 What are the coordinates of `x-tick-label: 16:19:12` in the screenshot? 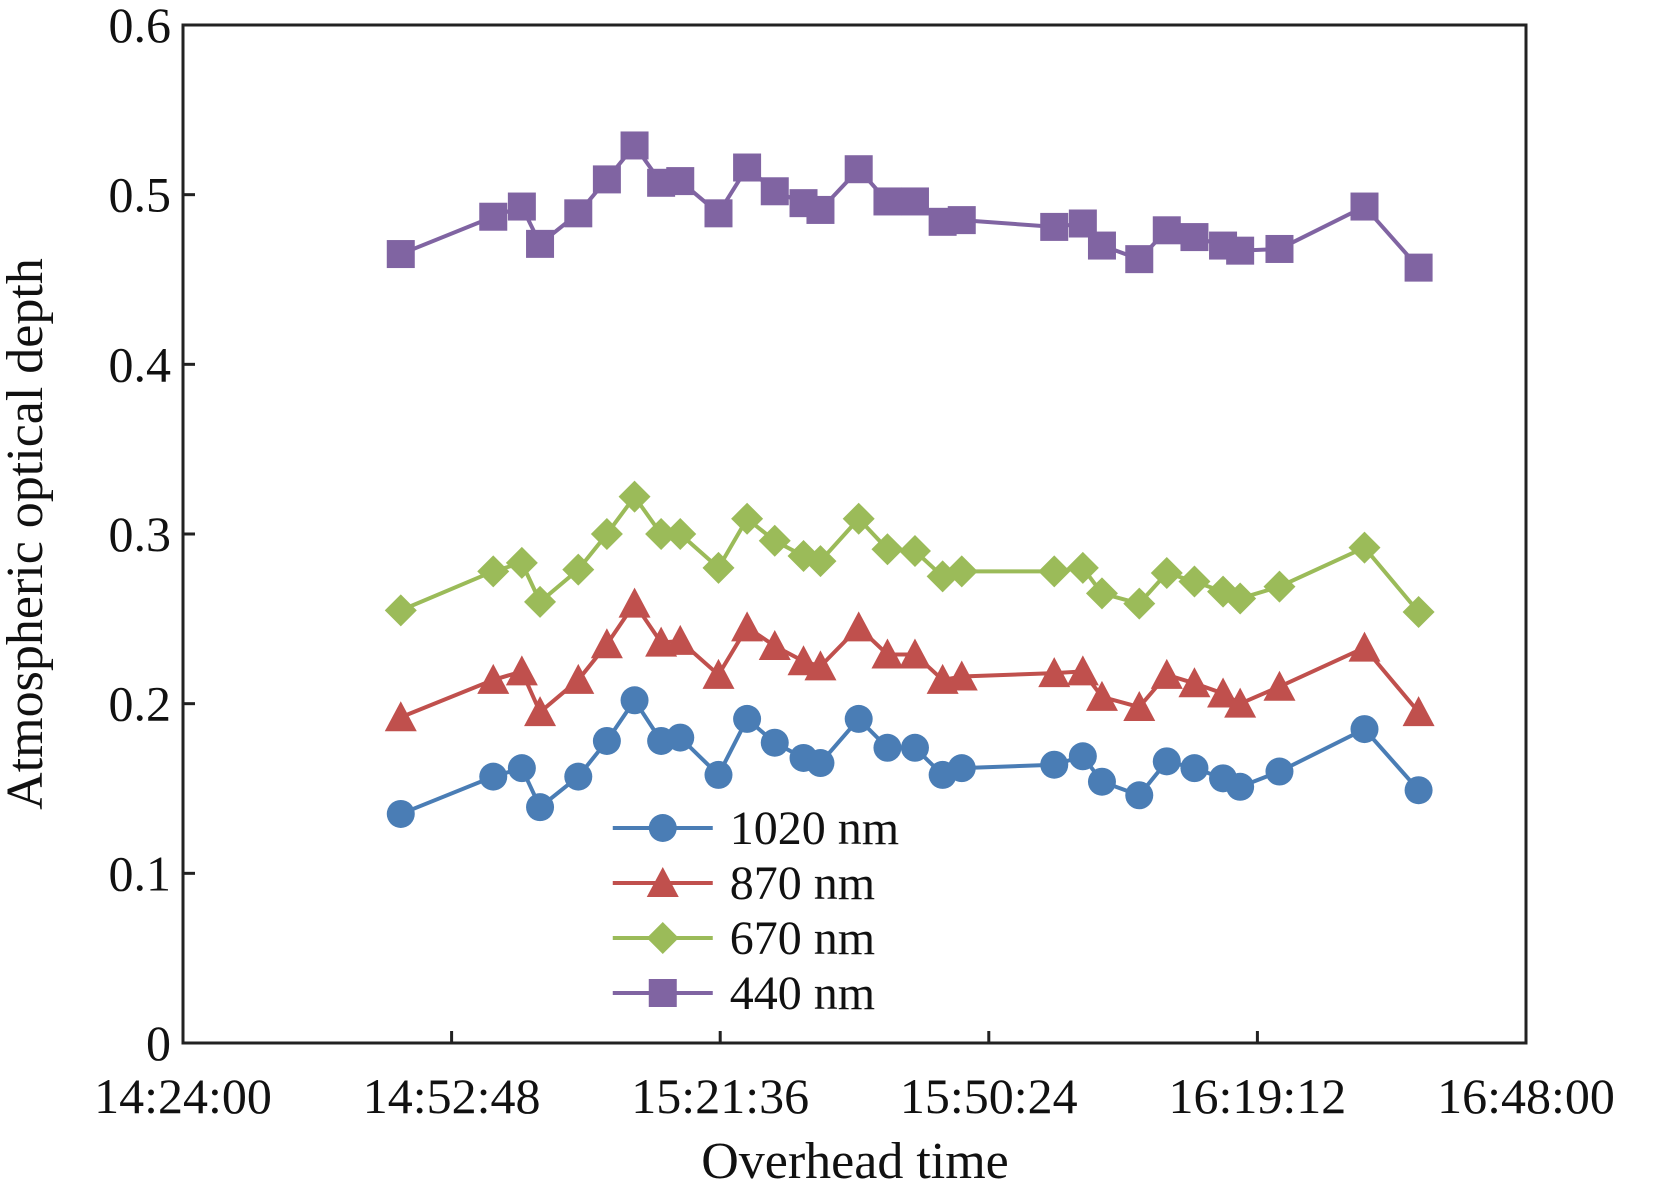 It's located at (1258, 1096).